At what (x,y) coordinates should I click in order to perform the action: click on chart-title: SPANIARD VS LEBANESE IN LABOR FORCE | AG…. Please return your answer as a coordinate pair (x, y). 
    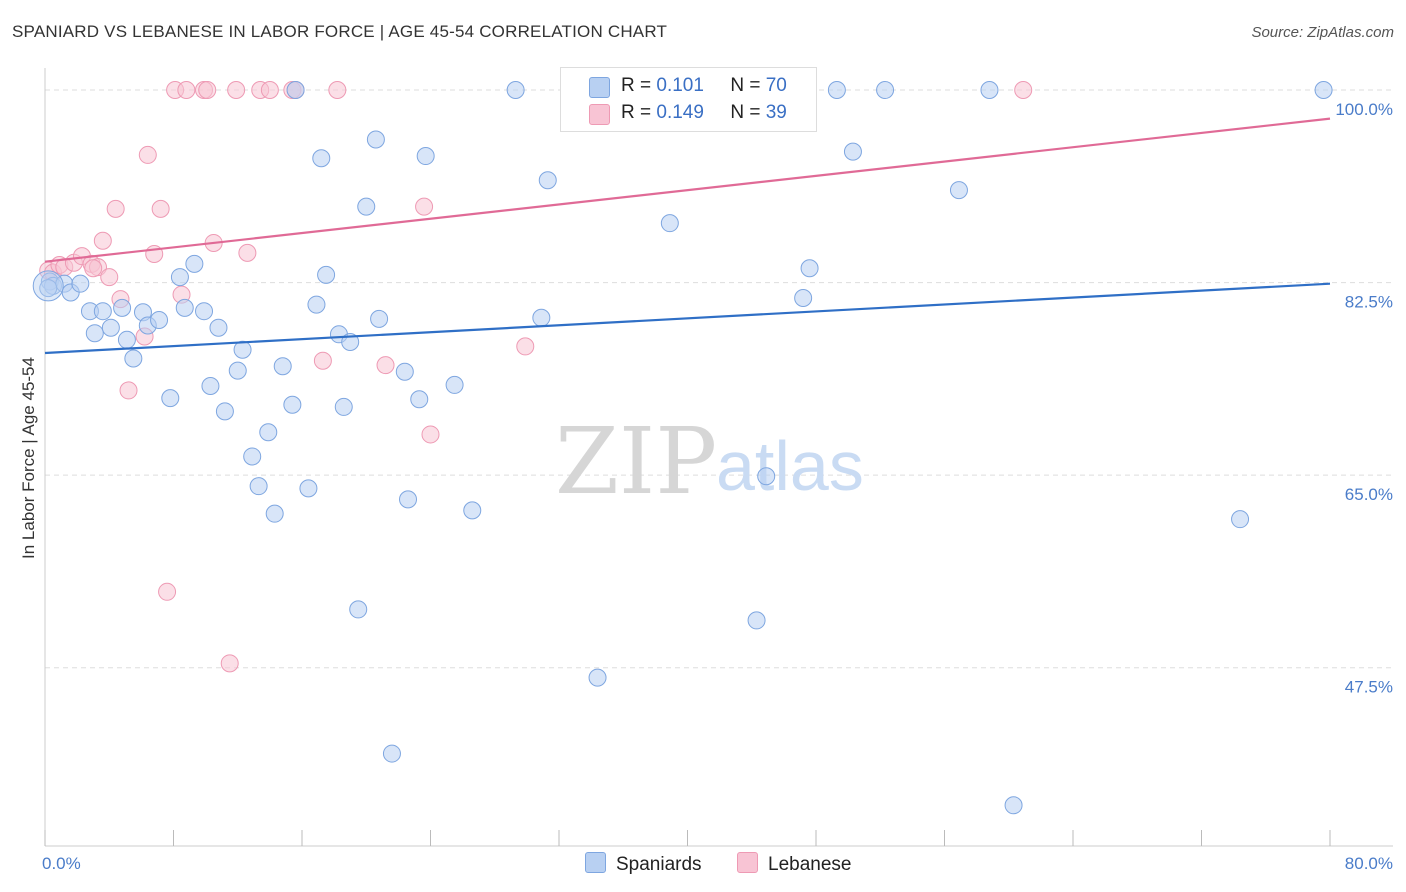
    Looking at the image, I should click on (340, 31).